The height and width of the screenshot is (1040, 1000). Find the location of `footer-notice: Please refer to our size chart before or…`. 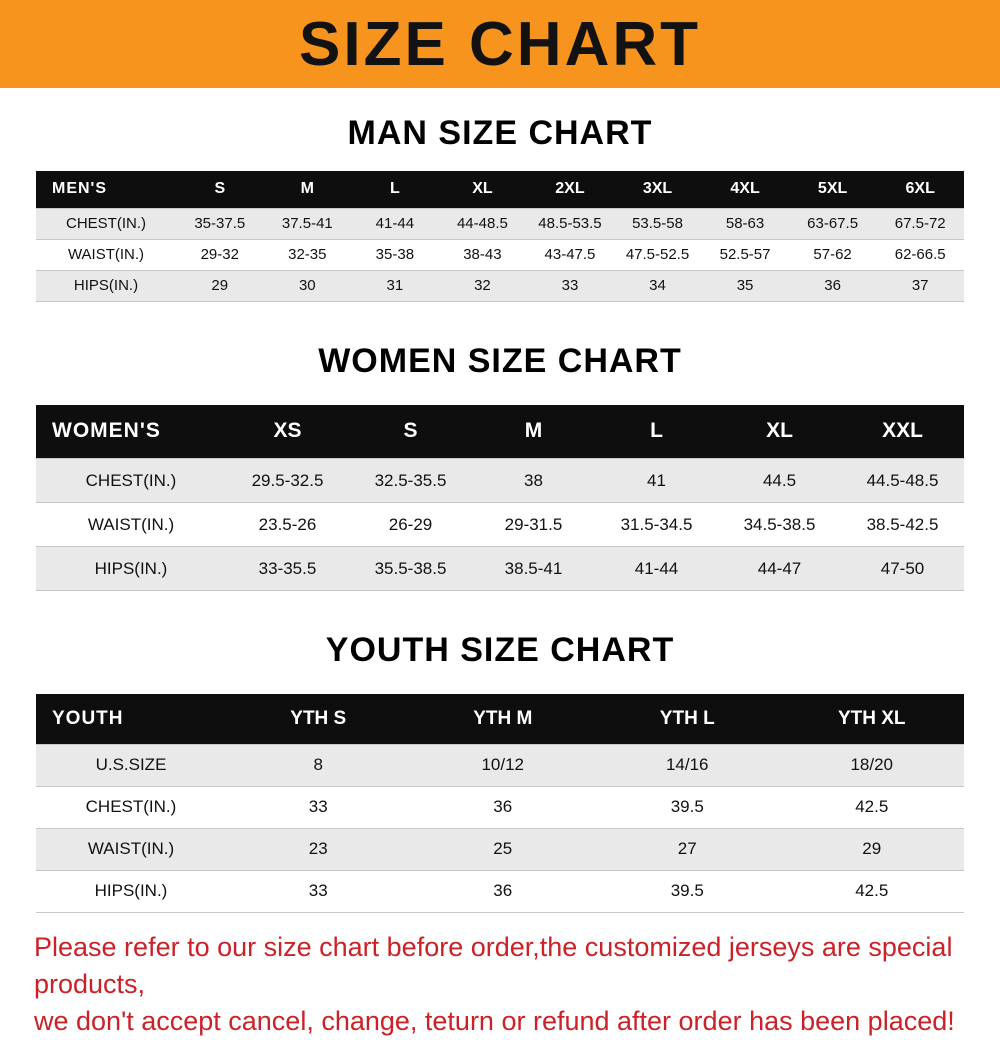

footer-notice: Please refer to our size chart before or… is located at coordinates (509, 984).